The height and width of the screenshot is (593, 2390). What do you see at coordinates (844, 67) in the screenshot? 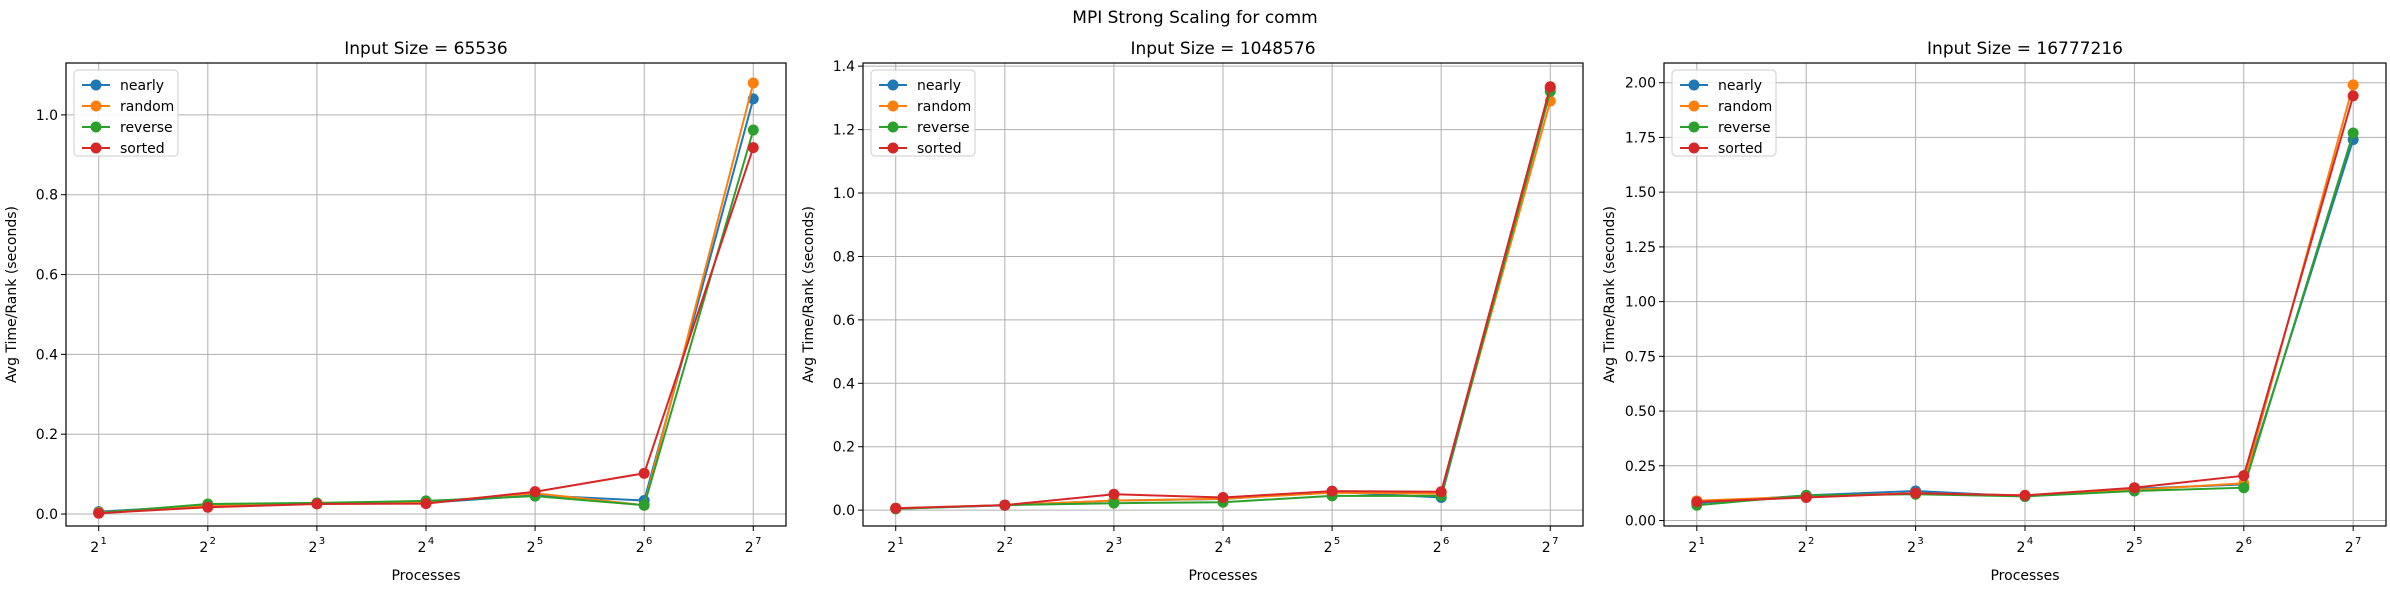
I see `y-tick-label: 1.4` at bounding box center [844, 67].